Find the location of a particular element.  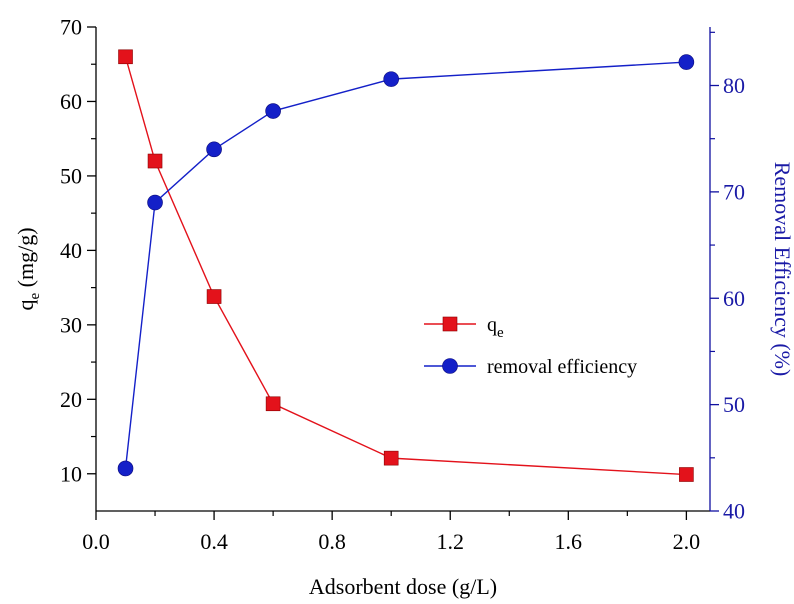

legend-label-sub: e is located at coordinates (500, 333).